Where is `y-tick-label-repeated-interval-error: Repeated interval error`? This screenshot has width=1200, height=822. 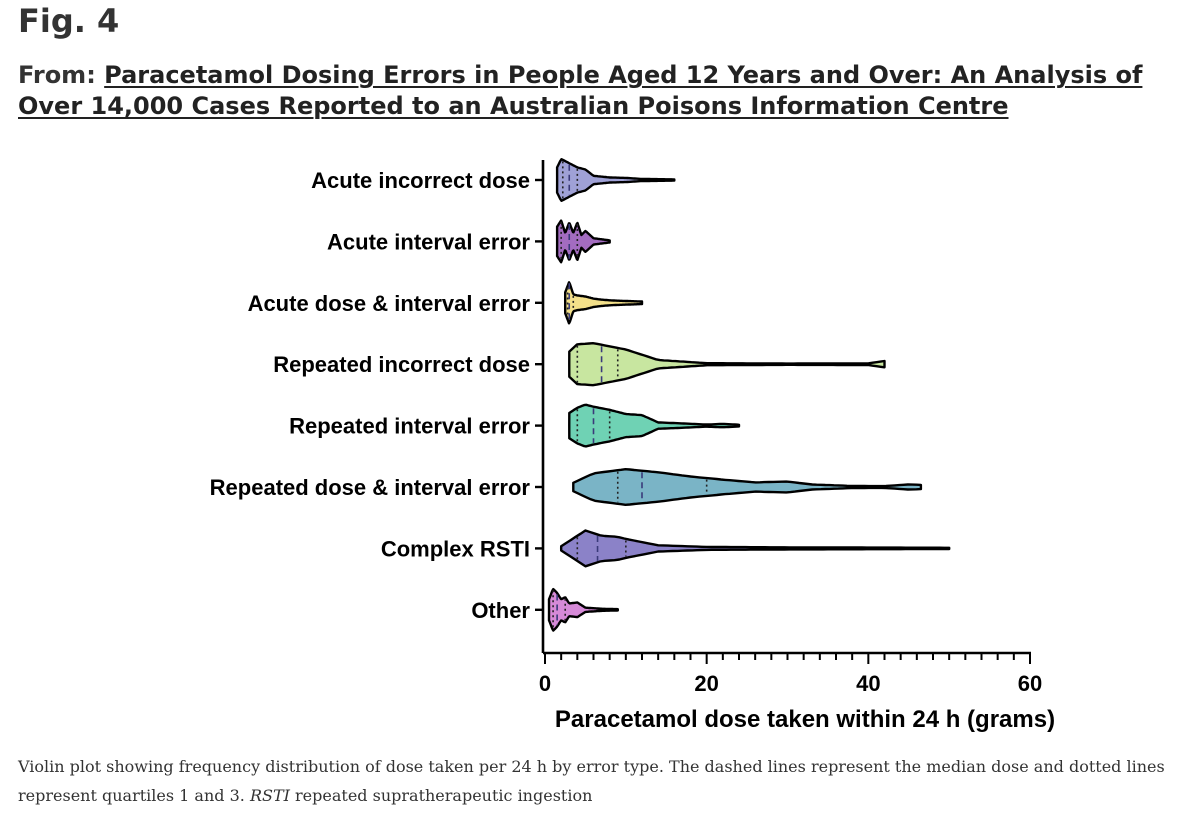 y-tick-label-repeated-interval-error: Repeated interval error is located at coordinates (409, 426).